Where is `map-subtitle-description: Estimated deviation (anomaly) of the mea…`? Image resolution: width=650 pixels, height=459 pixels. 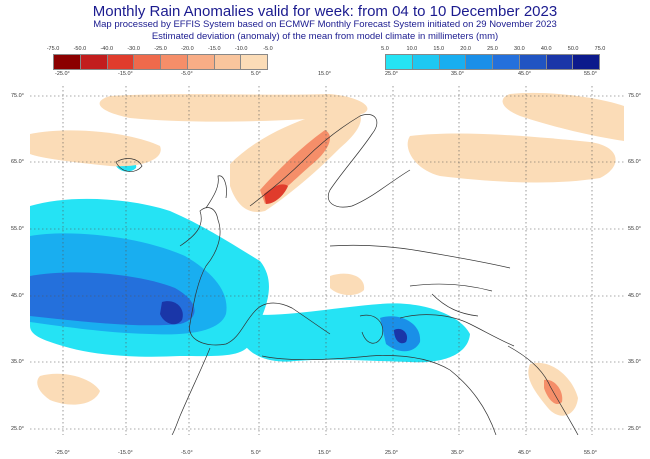 map-subtitle-description: Estimated deviation (anomaly) of the mea… is located at coordinates (325, 36).